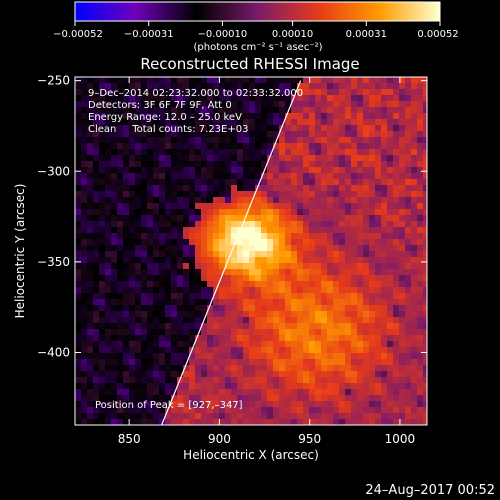  I want to click on generation-date: 24–Aug–2017 00:52, so click(430, 490).